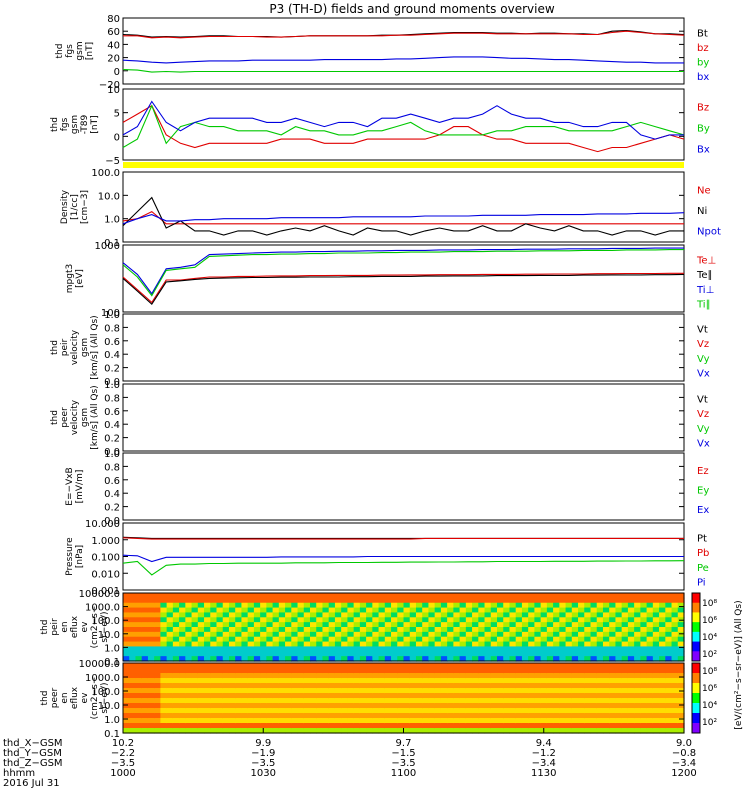 The width and height of the screenshot is (750, 800). Describe the element at coordinates (703, 77) in the screenshot. I see `legend-label: bx` at that location.